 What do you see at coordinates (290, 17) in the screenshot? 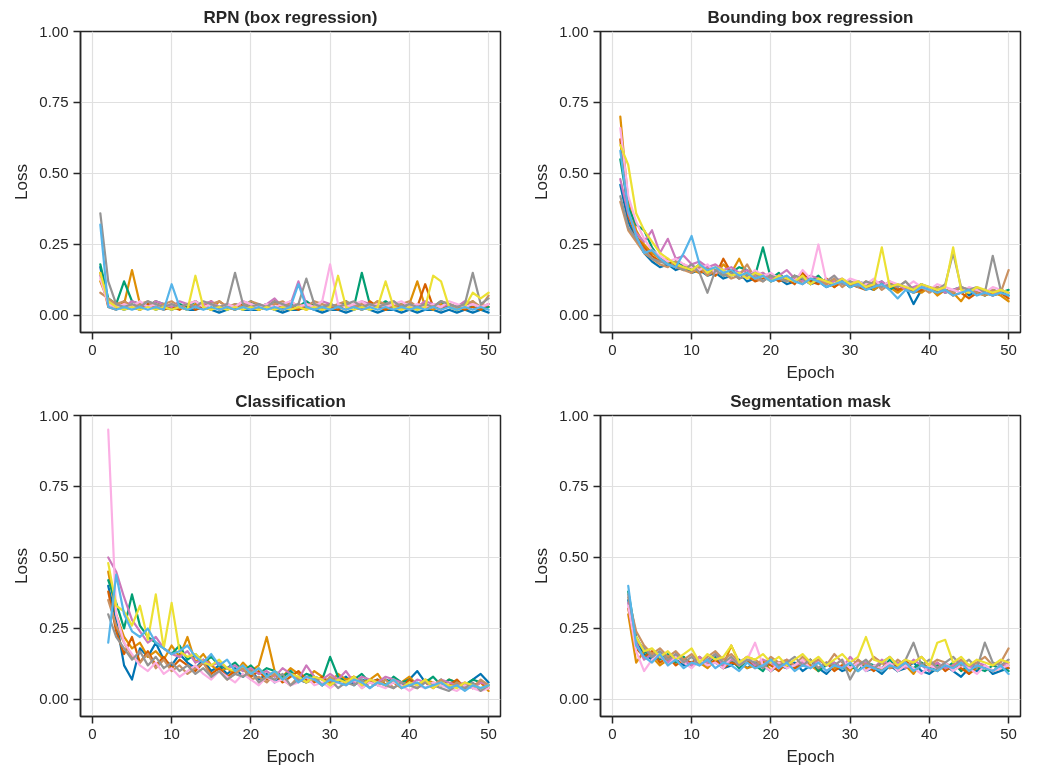
I see `chart-title: RPN (box regression)` at bounding box center [290, 17].